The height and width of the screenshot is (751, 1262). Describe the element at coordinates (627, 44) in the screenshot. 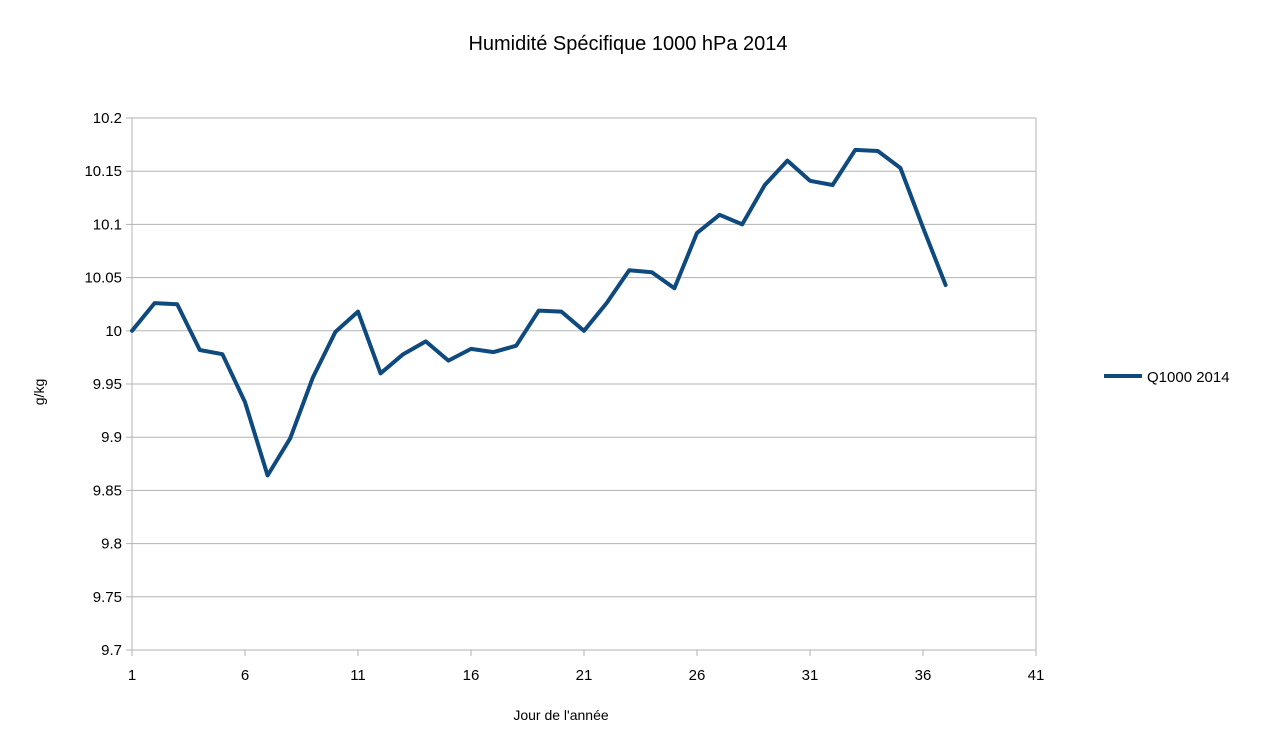

I see `chart-title: Humidité Spécifique 1000 hPa 2014` at that location.